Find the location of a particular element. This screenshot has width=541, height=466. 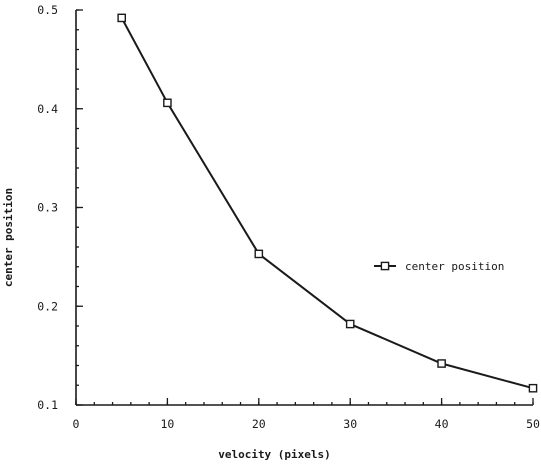

x-tick-label: 10 is located at coordinates (167, 424).